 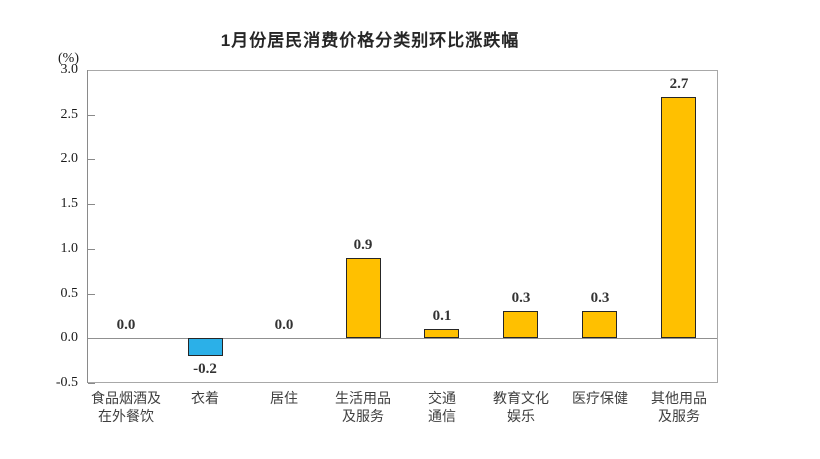 What do you see at coordinates (442, 316) in the screenshot?
I see `bar-value-label: 0.1` at bounding box center [442, 316].